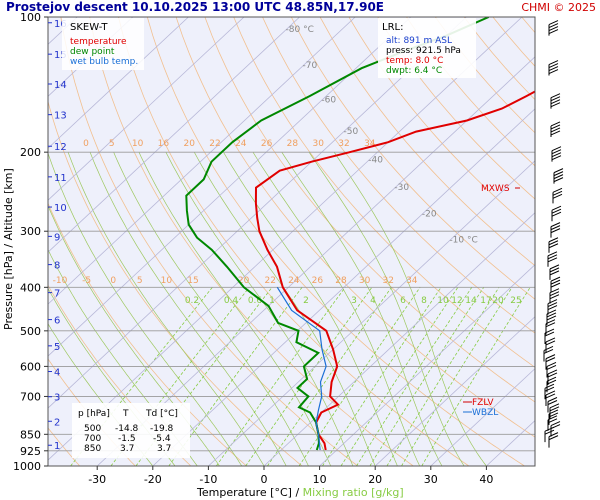 Image resolution: width=600 pixels, height=500 pixels. I want to click on altitude-tick-label: 15, so click(60, 55).